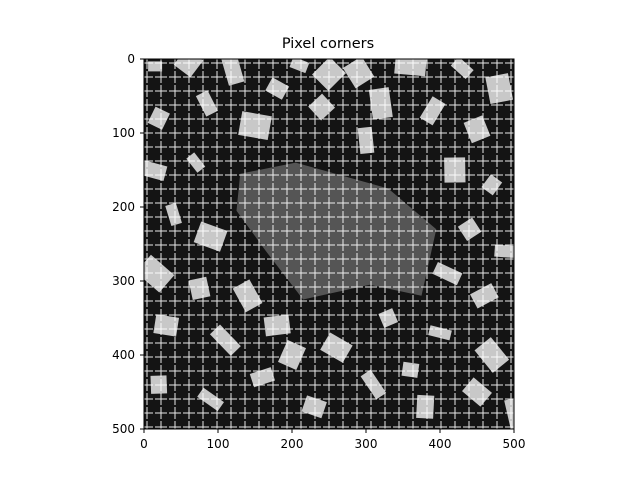  Describe the element at coordinates (123, 133) in the screenshot. I see `y-tick-label: 100` at that location.